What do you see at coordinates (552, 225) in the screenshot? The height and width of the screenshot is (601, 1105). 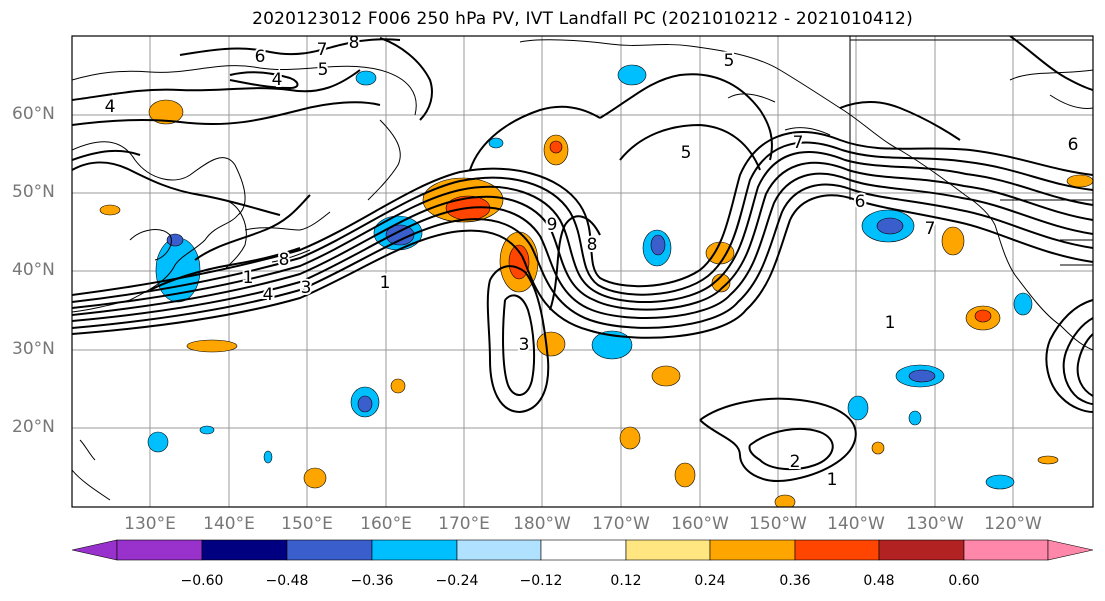 I see `contour-label: 9` at bounding box center [552, 225].